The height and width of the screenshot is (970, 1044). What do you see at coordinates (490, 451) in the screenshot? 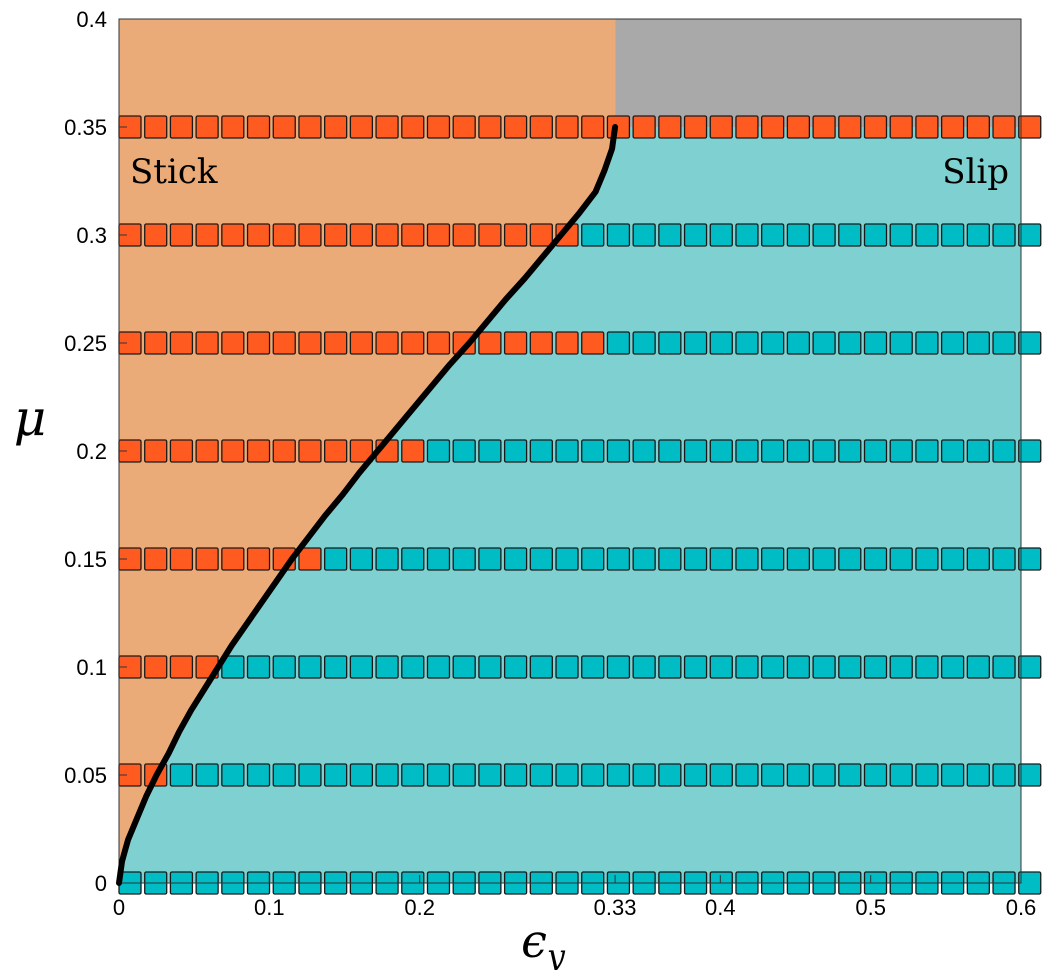
I see `slip-marker-r3-c14` at bounding box center [490, 451].